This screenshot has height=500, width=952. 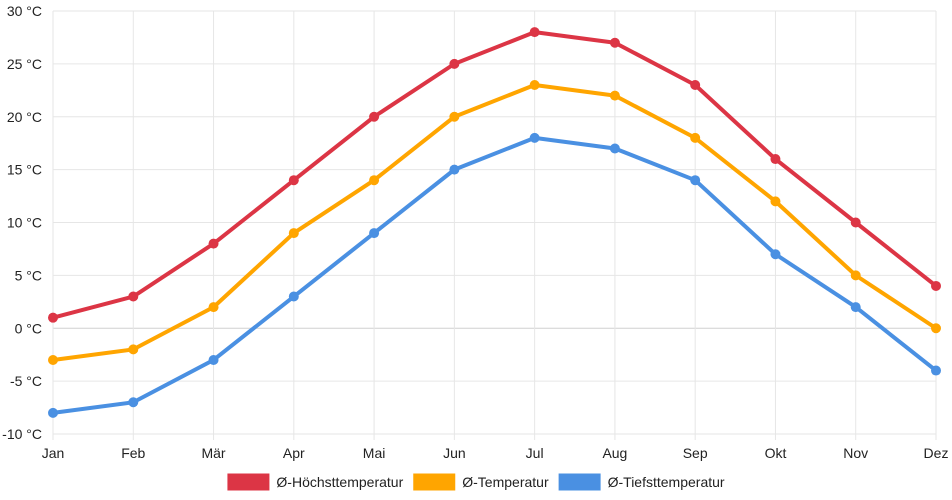 What do you see at coordinates (24, 170) in the screenshot?
I see `y-tick-label: 15 °C` at bounding box center [24, 170].